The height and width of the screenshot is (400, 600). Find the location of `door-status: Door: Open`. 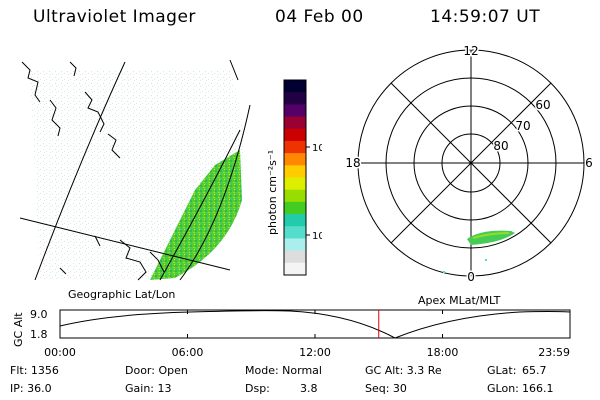

door-status: Door: Open is located at coordinates (156, 370).